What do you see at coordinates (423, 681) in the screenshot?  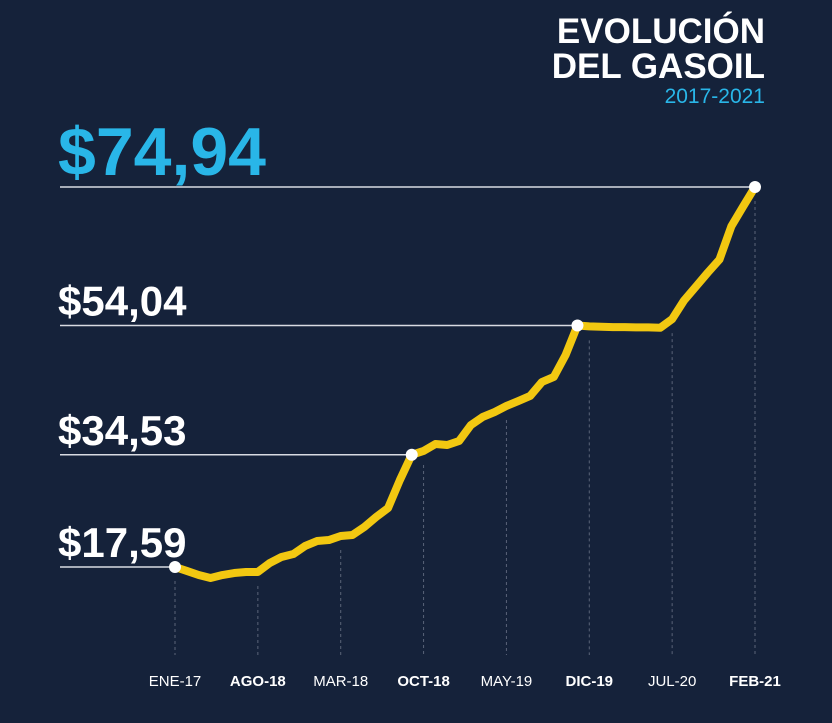 I see `x-tick-label: OCT-18` at bounding box center [423, 681].